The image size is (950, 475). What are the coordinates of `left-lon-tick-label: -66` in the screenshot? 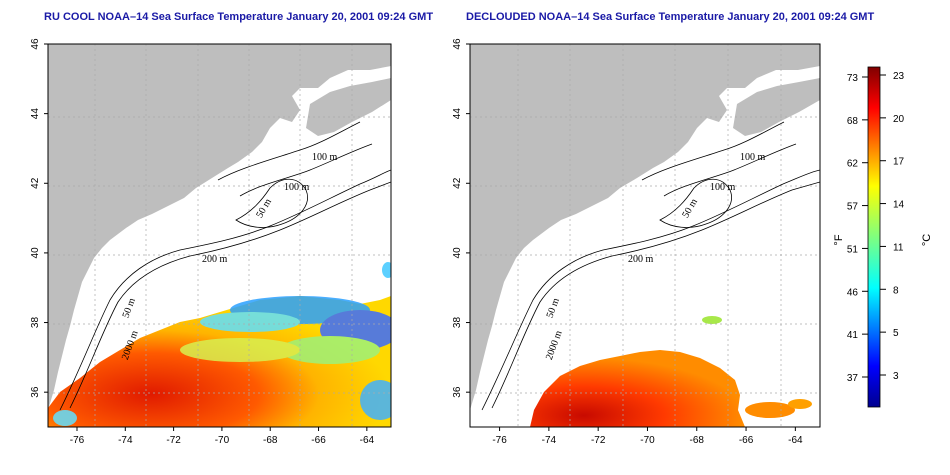 It's located at (318, 440).